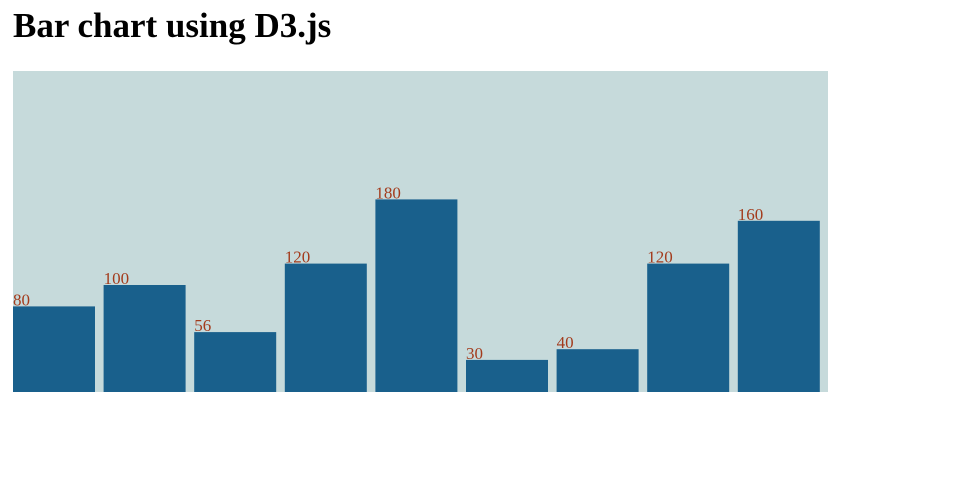  I want to click on bar-label-2: 100, so click(117, 278).